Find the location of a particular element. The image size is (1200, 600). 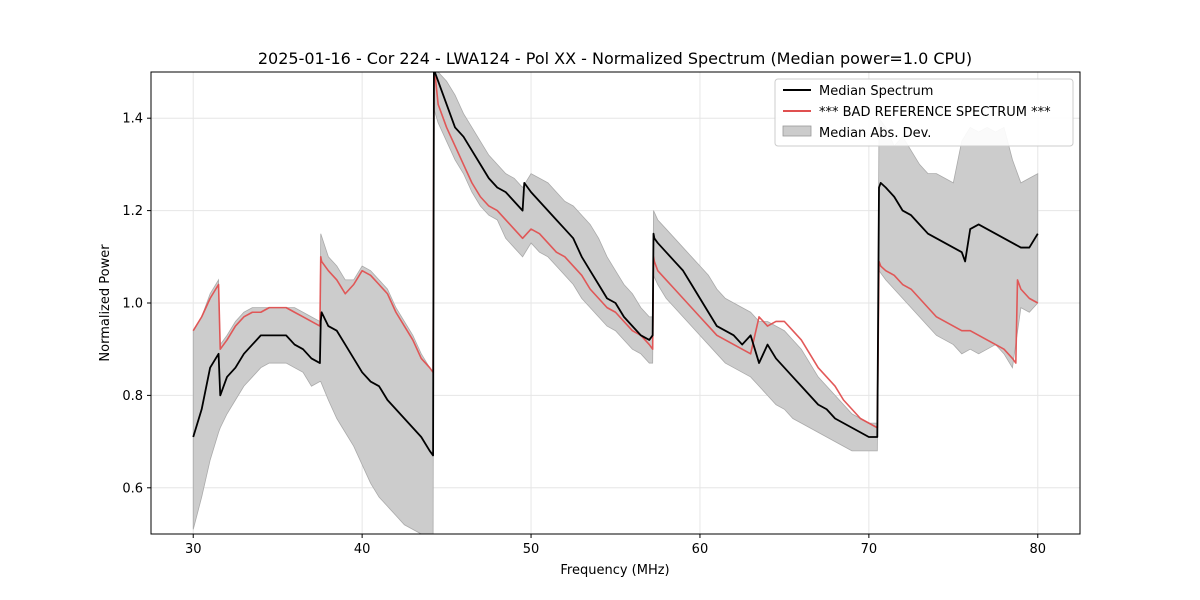

x-tick-label-40: 40 is located at coordinates (362, 549).